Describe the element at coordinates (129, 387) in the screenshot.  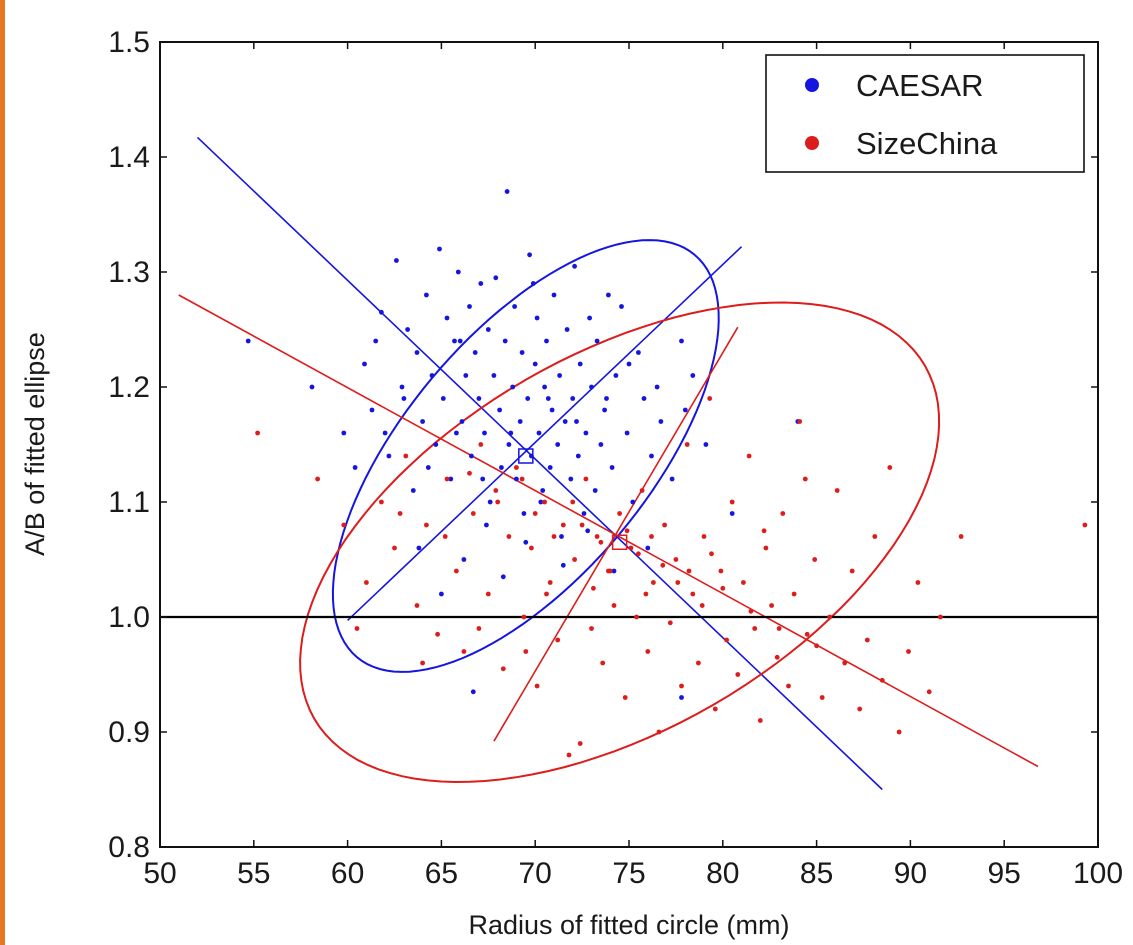
I see `y-tick-label: 1.2` at that location.